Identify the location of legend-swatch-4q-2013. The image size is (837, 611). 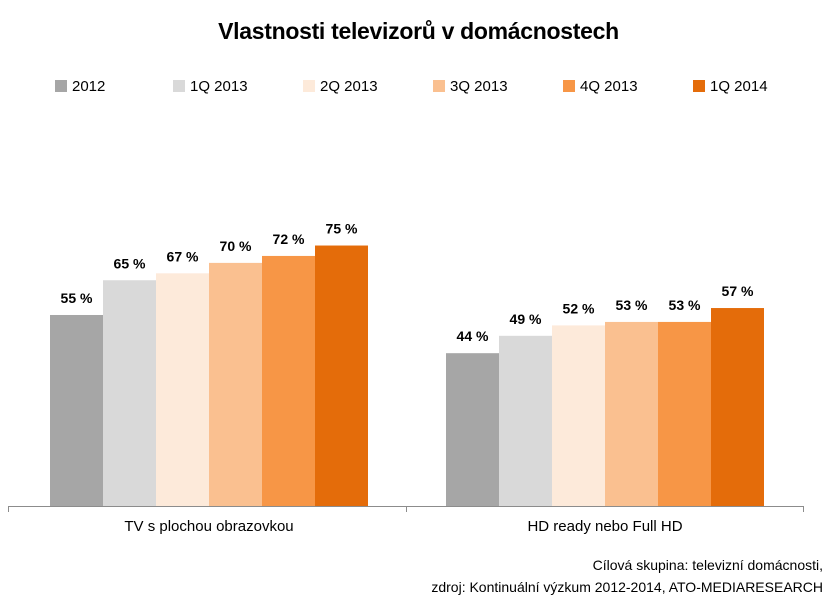
(569, 86).